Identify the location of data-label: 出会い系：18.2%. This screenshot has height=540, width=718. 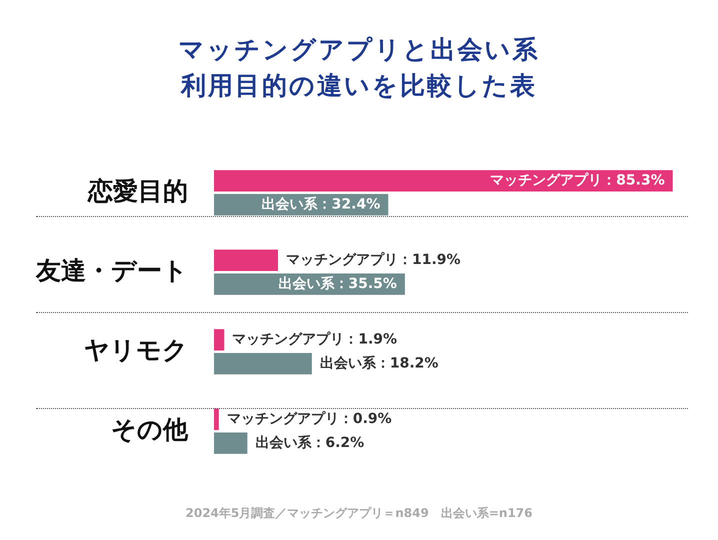
(379, 363).